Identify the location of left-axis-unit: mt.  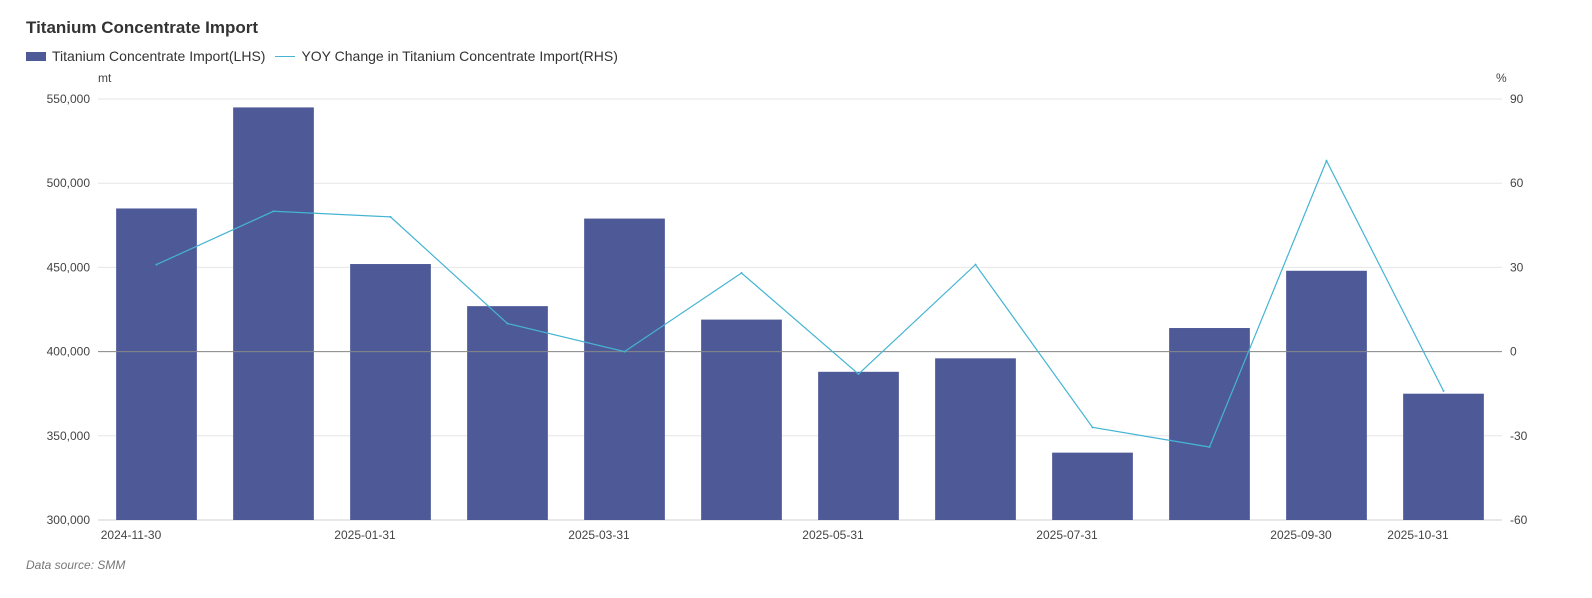
(105, 78).